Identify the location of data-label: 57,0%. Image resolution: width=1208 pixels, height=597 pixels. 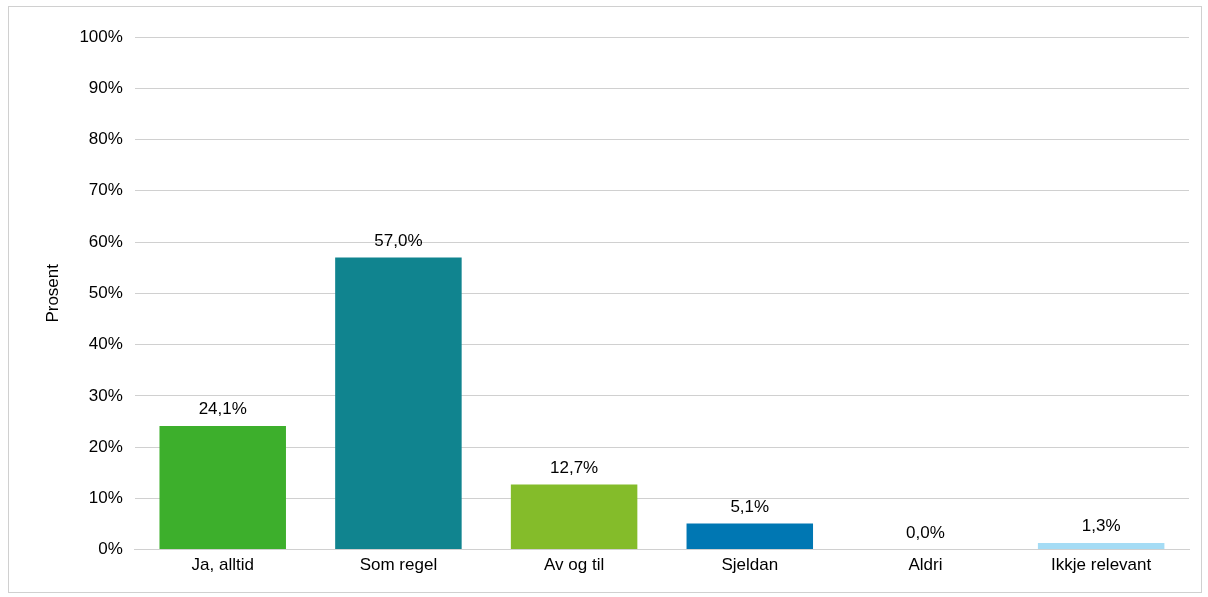
(398, 240).